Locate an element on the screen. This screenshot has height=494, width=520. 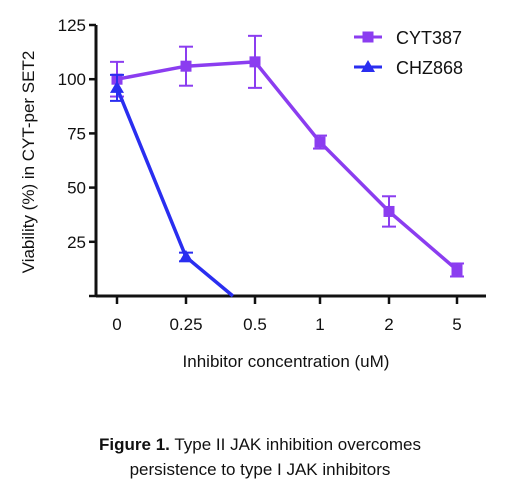
figure-label: Figure 1. is located at coordinates (134, 444).